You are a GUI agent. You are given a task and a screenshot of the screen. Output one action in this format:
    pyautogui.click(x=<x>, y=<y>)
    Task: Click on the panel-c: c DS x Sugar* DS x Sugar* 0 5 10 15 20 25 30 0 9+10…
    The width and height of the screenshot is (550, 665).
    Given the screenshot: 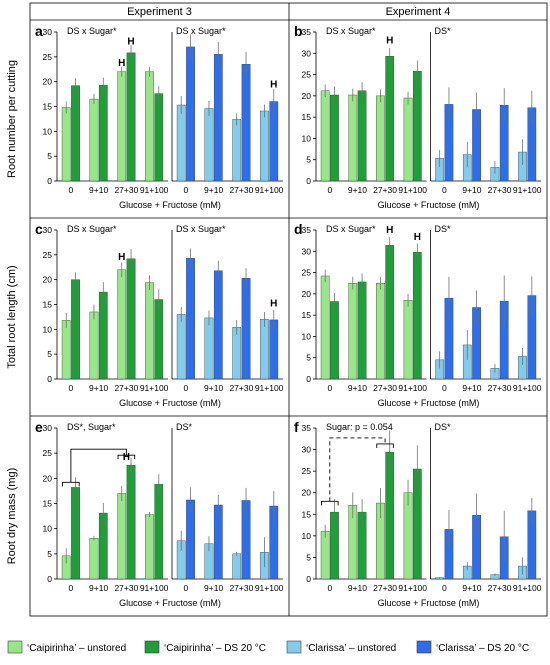 What is the action you would take?
    pyautogui.click(x=159, y=314)
    